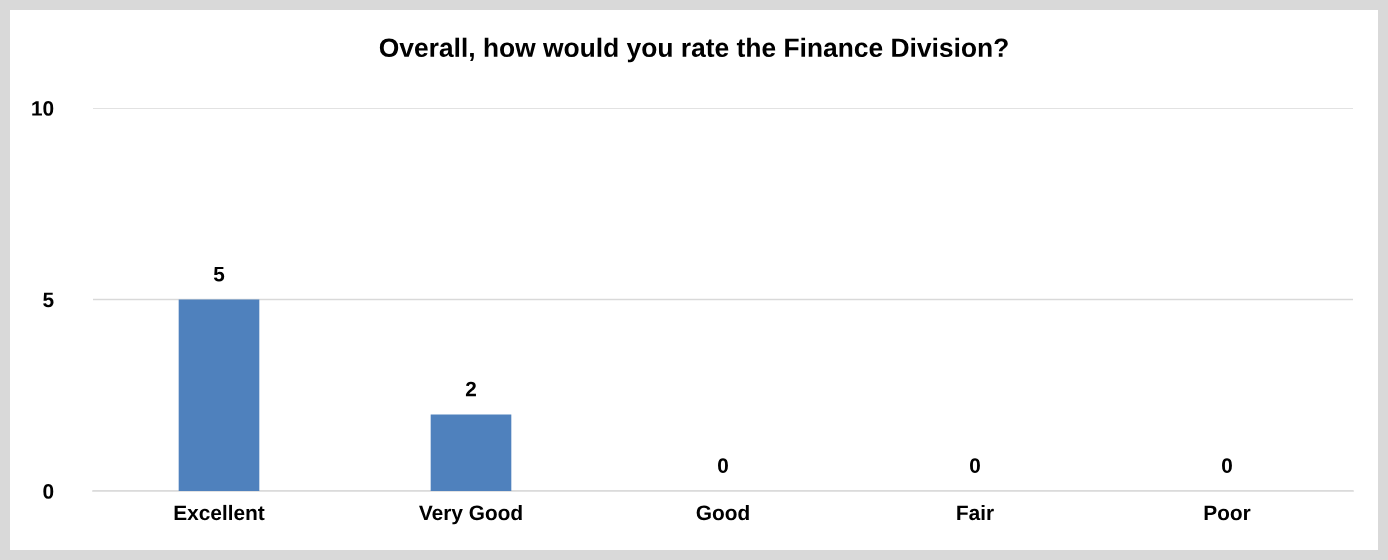 The image size is (1388, 560). I want to click on x-tick-label: Excellent, so click(219, 512).